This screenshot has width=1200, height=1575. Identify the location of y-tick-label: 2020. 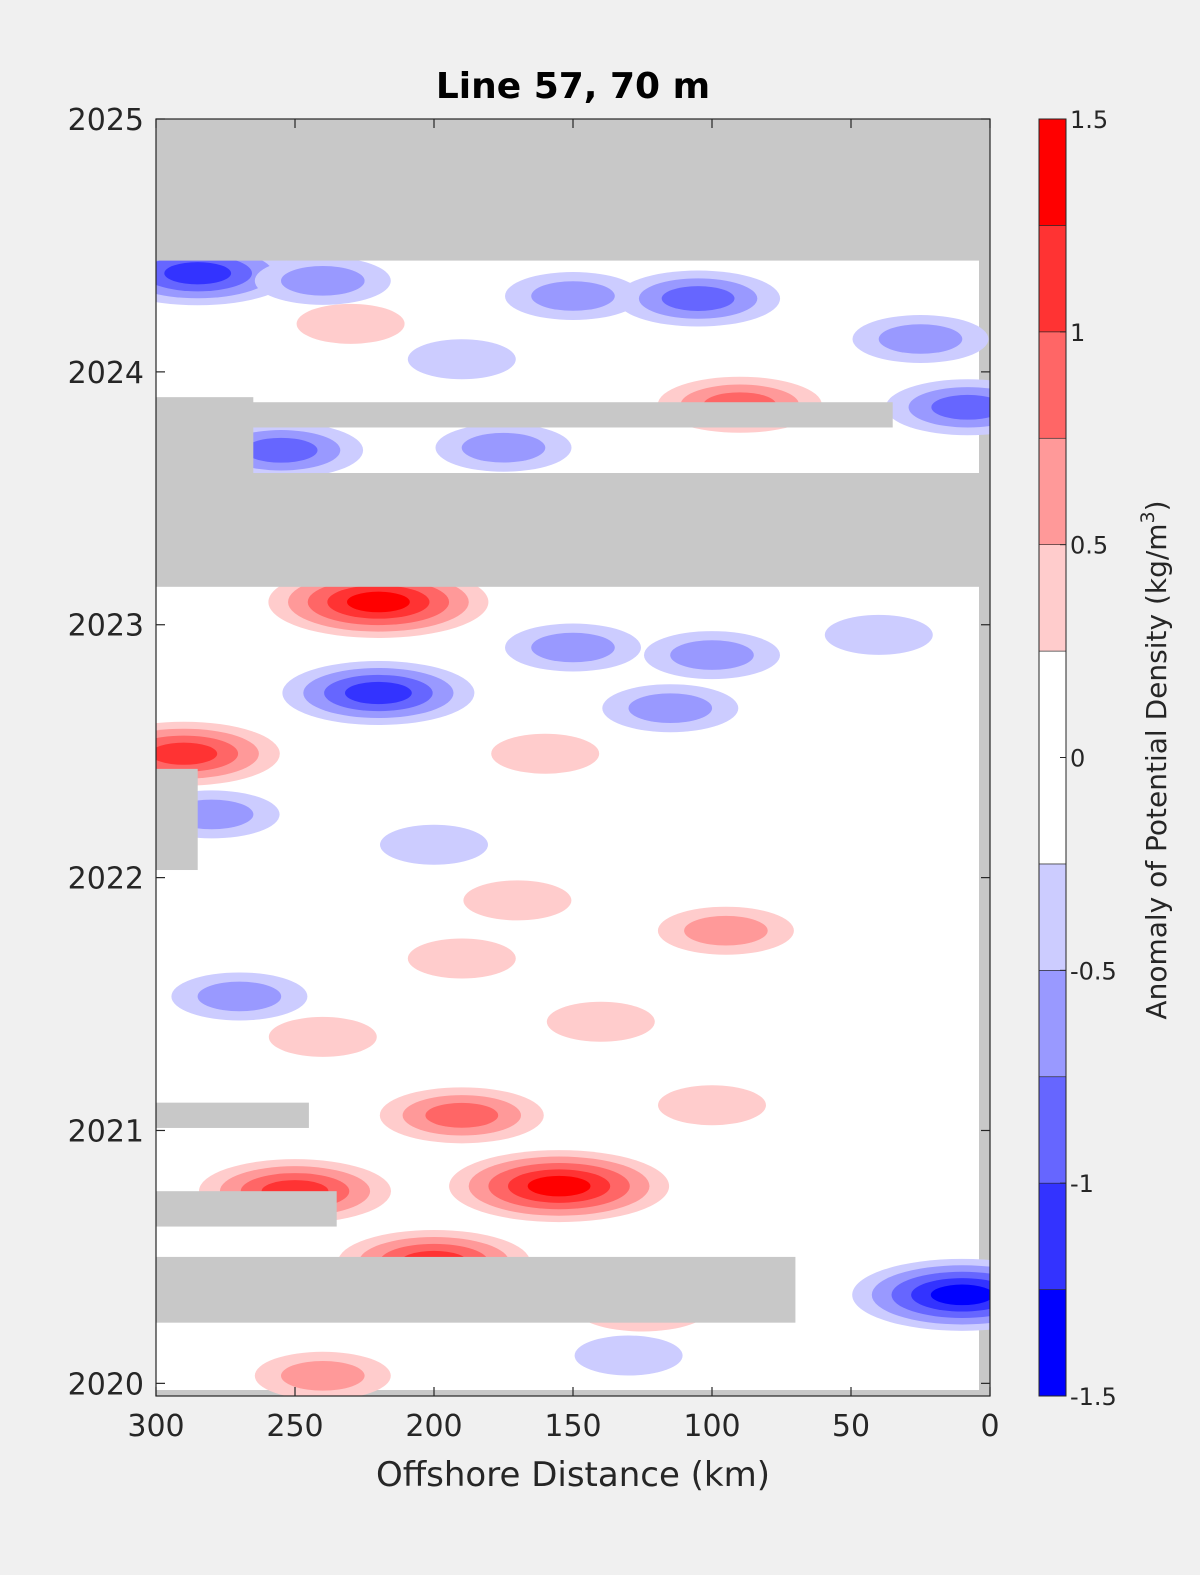
(106, 1384).